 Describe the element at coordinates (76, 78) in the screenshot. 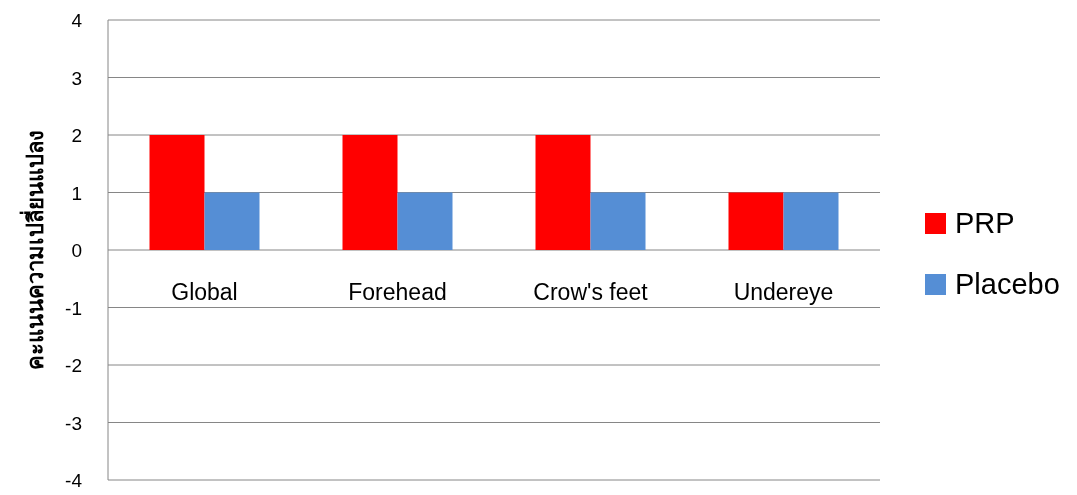

I see `y-tick-label: 3` at that location.